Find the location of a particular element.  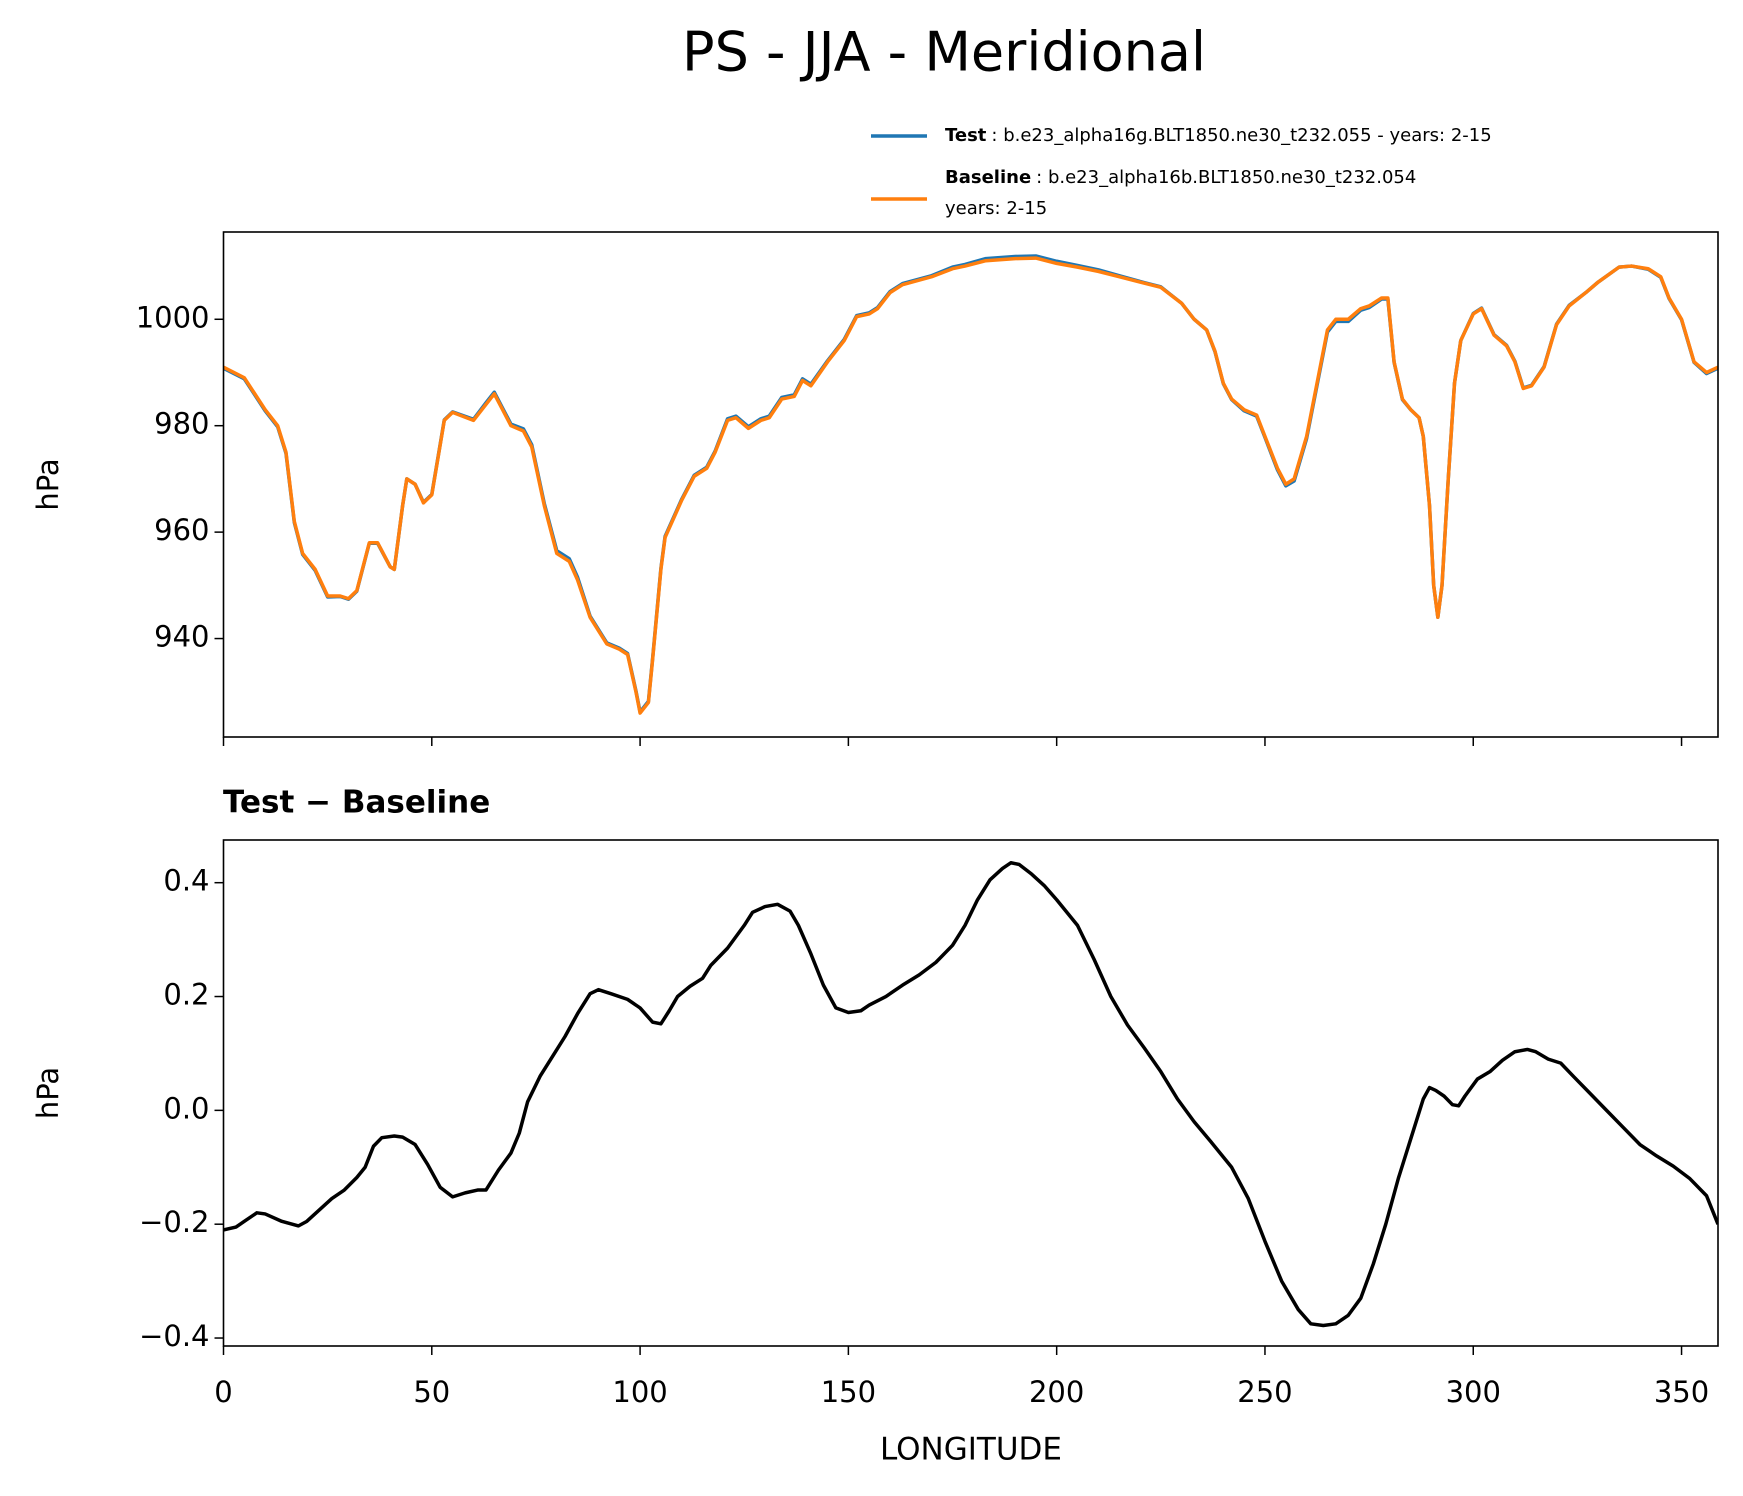

y-tick-label: 0.0 is located at coordinates (186, 1108).